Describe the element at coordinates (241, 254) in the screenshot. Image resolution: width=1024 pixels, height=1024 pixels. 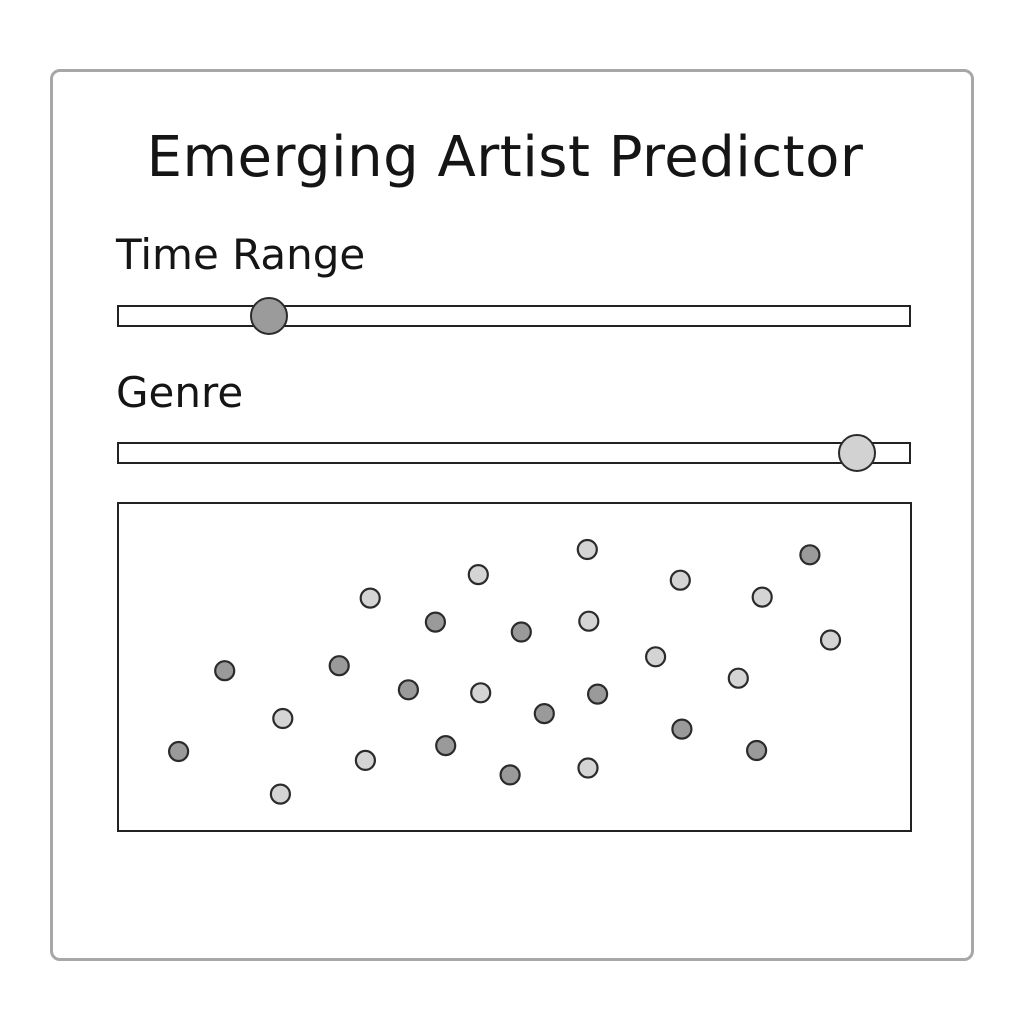
I see `time-range-label: Time Range` at that location.